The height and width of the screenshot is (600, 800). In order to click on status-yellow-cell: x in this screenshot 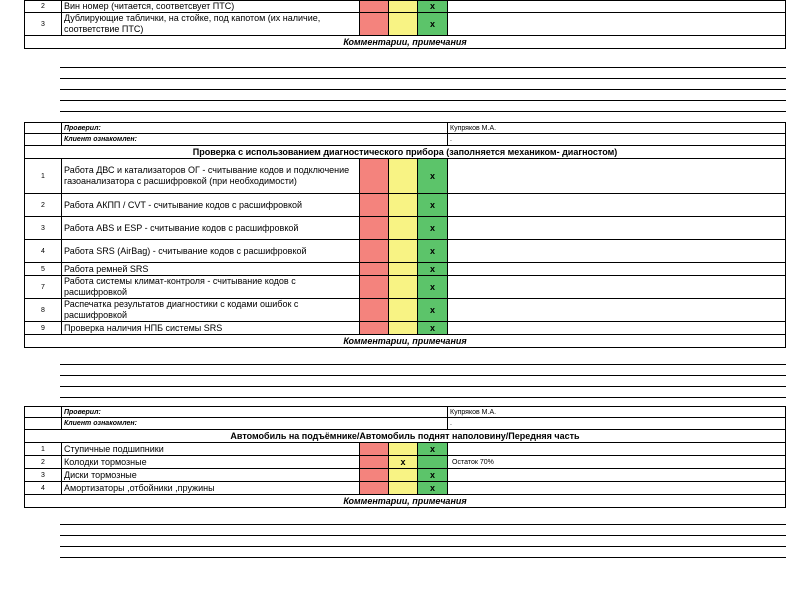, I will do `click(403, 462)`.